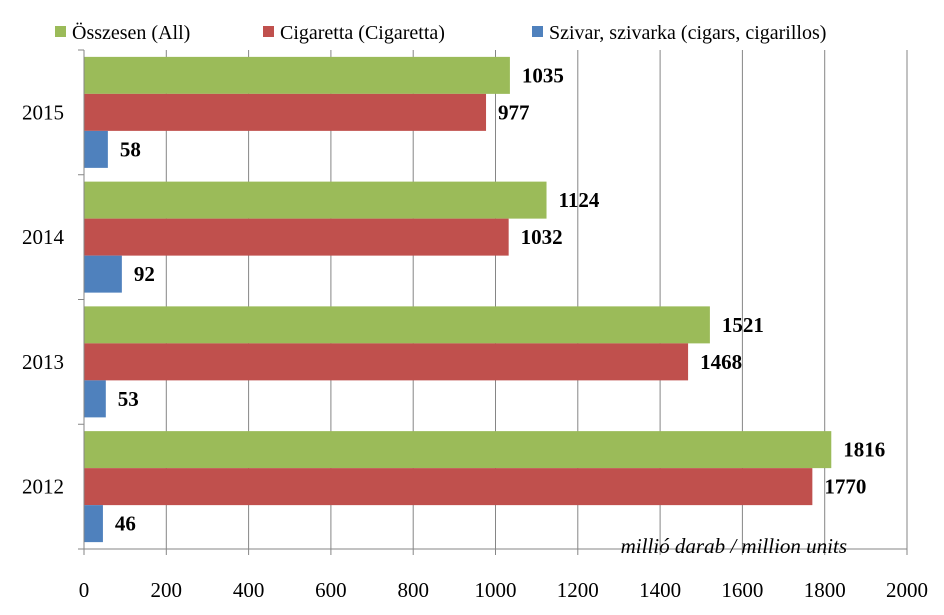  What do you see at coordinates (43, 237) in the screenshot?
I see `category-label: 2014` at bounding box center [43, 237].